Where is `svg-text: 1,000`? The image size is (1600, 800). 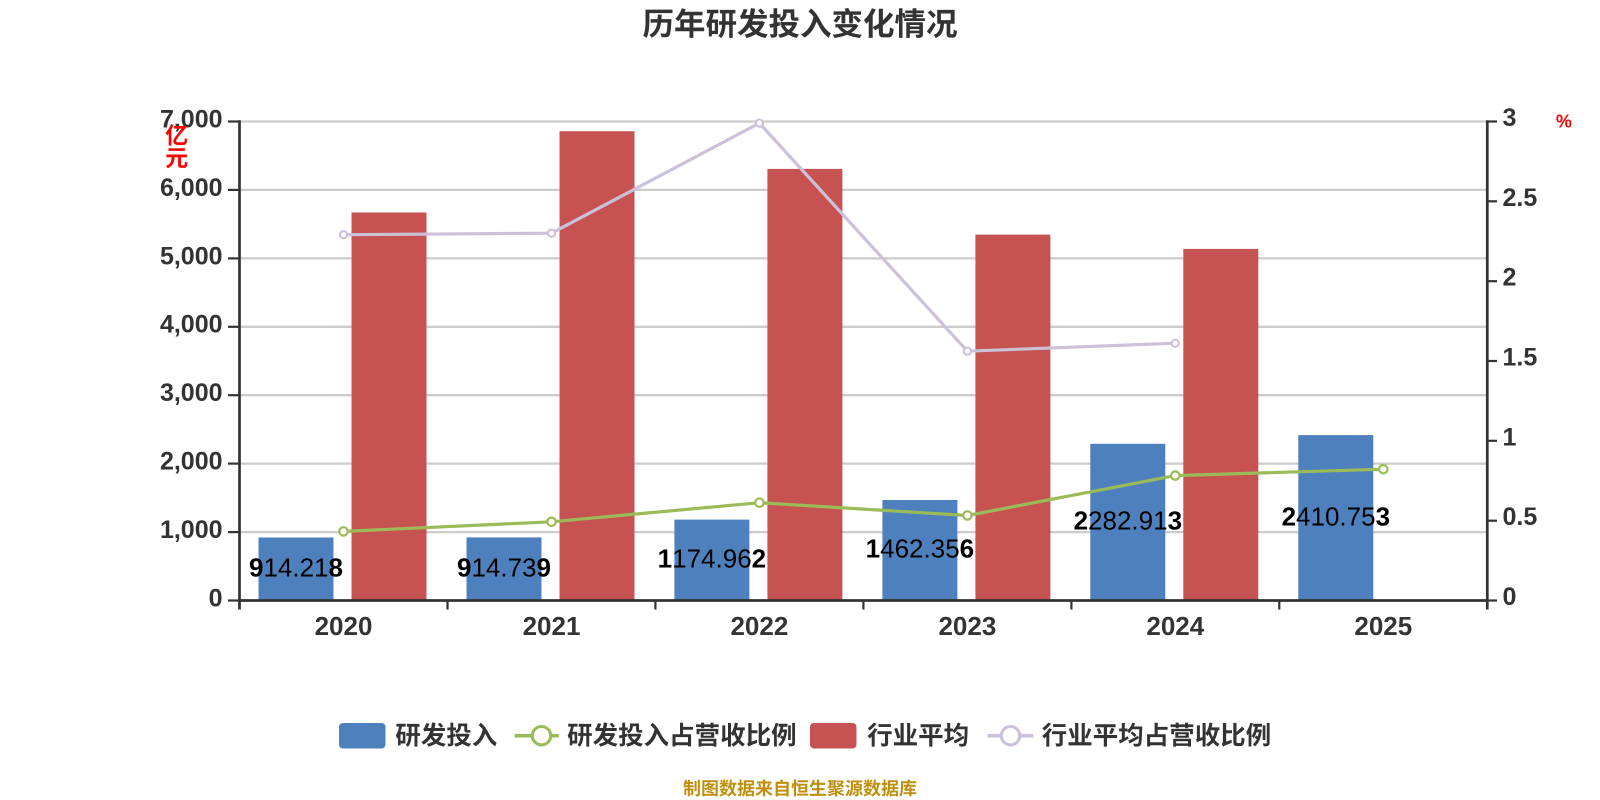
svg-text: 1,000 is located at coordinates (191, 530).